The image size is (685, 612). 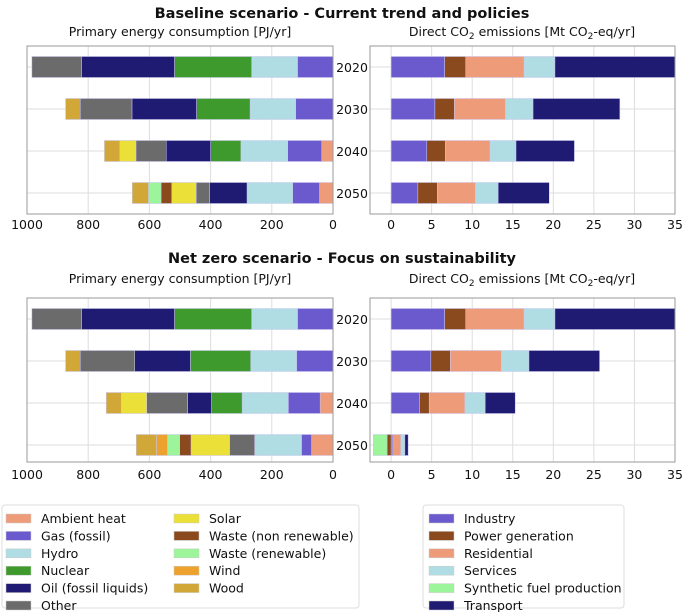 What do you see at coordinates (59, 553) in the screenshot?
I see `legend-label: Hydro` at bounding box center [59, 553].